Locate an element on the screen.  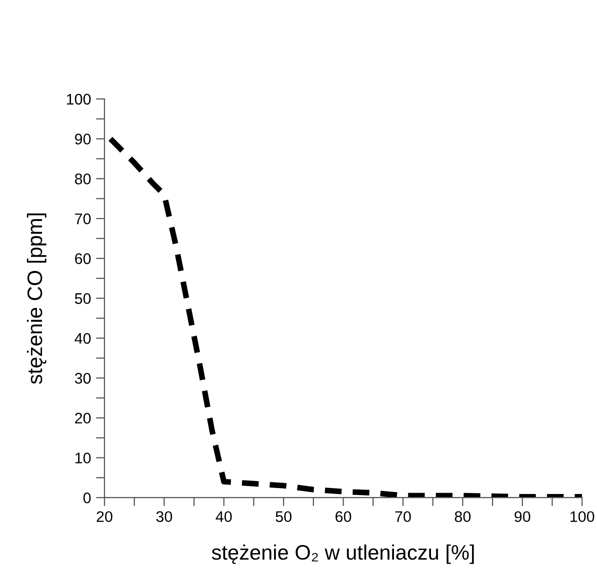
x-tick-label: 20 is located at coordinates (104, 516).